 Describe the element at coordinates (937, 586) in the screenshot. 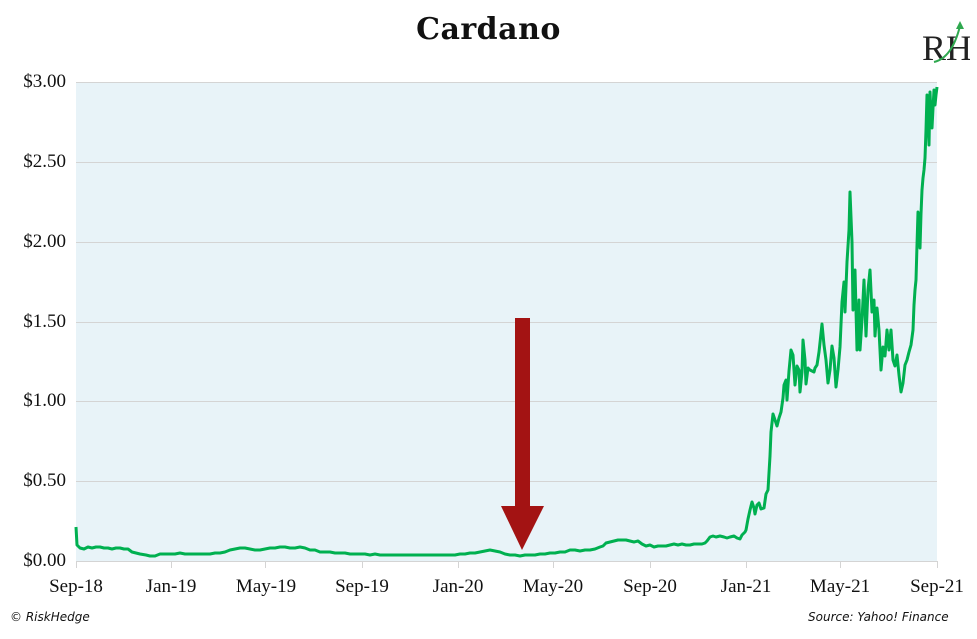

I see `x-tick-label: Sep-21` at that location.